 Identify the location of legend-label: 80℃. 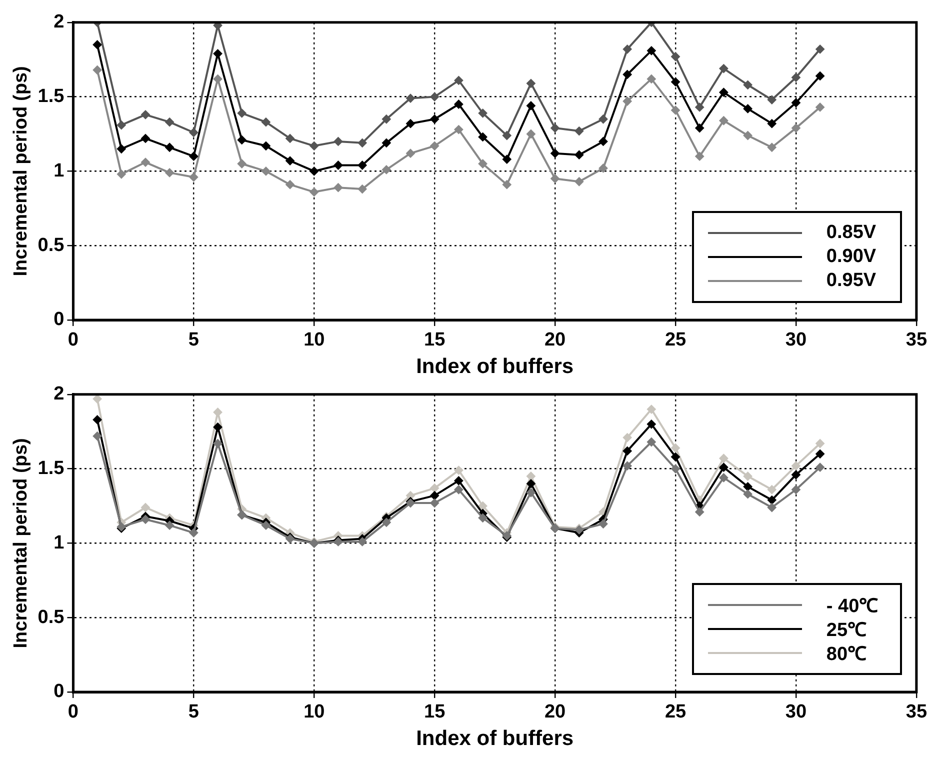
(846, 654).